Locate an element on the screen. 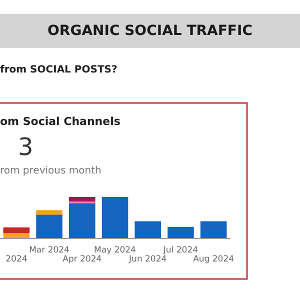  x-tick-label: Mar 2024 is located at coordinates (49, 251).